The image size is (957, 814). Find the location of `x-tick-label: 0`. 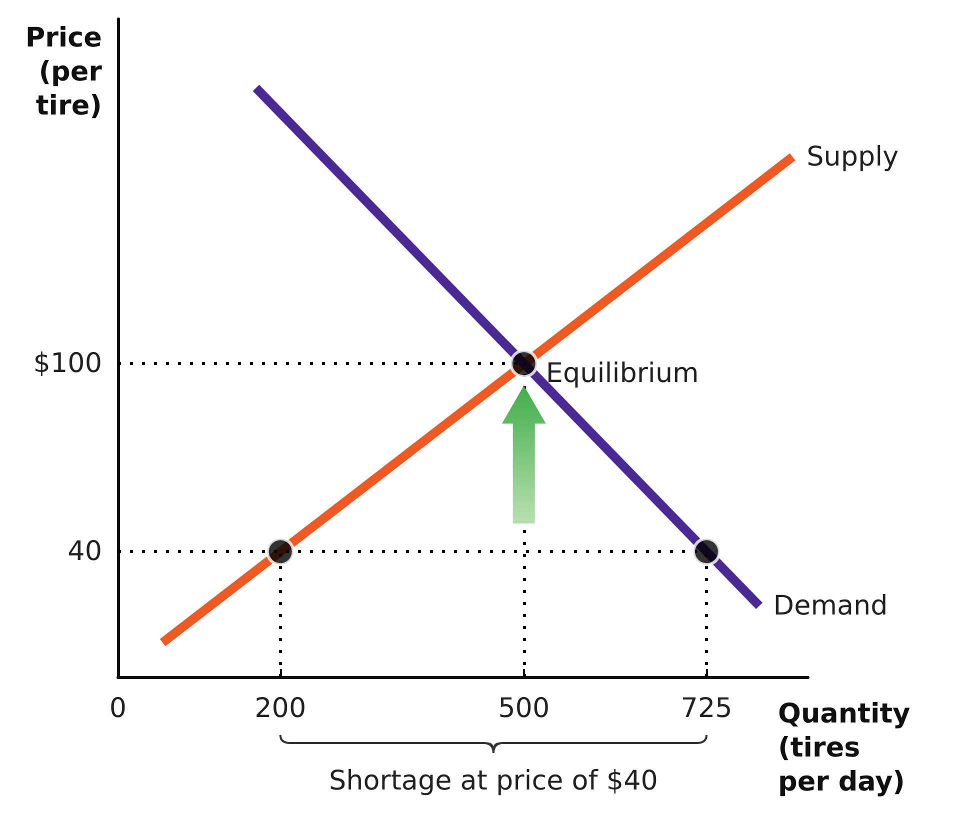

x-tick-label: 0 is located at coordinates (118, 708).